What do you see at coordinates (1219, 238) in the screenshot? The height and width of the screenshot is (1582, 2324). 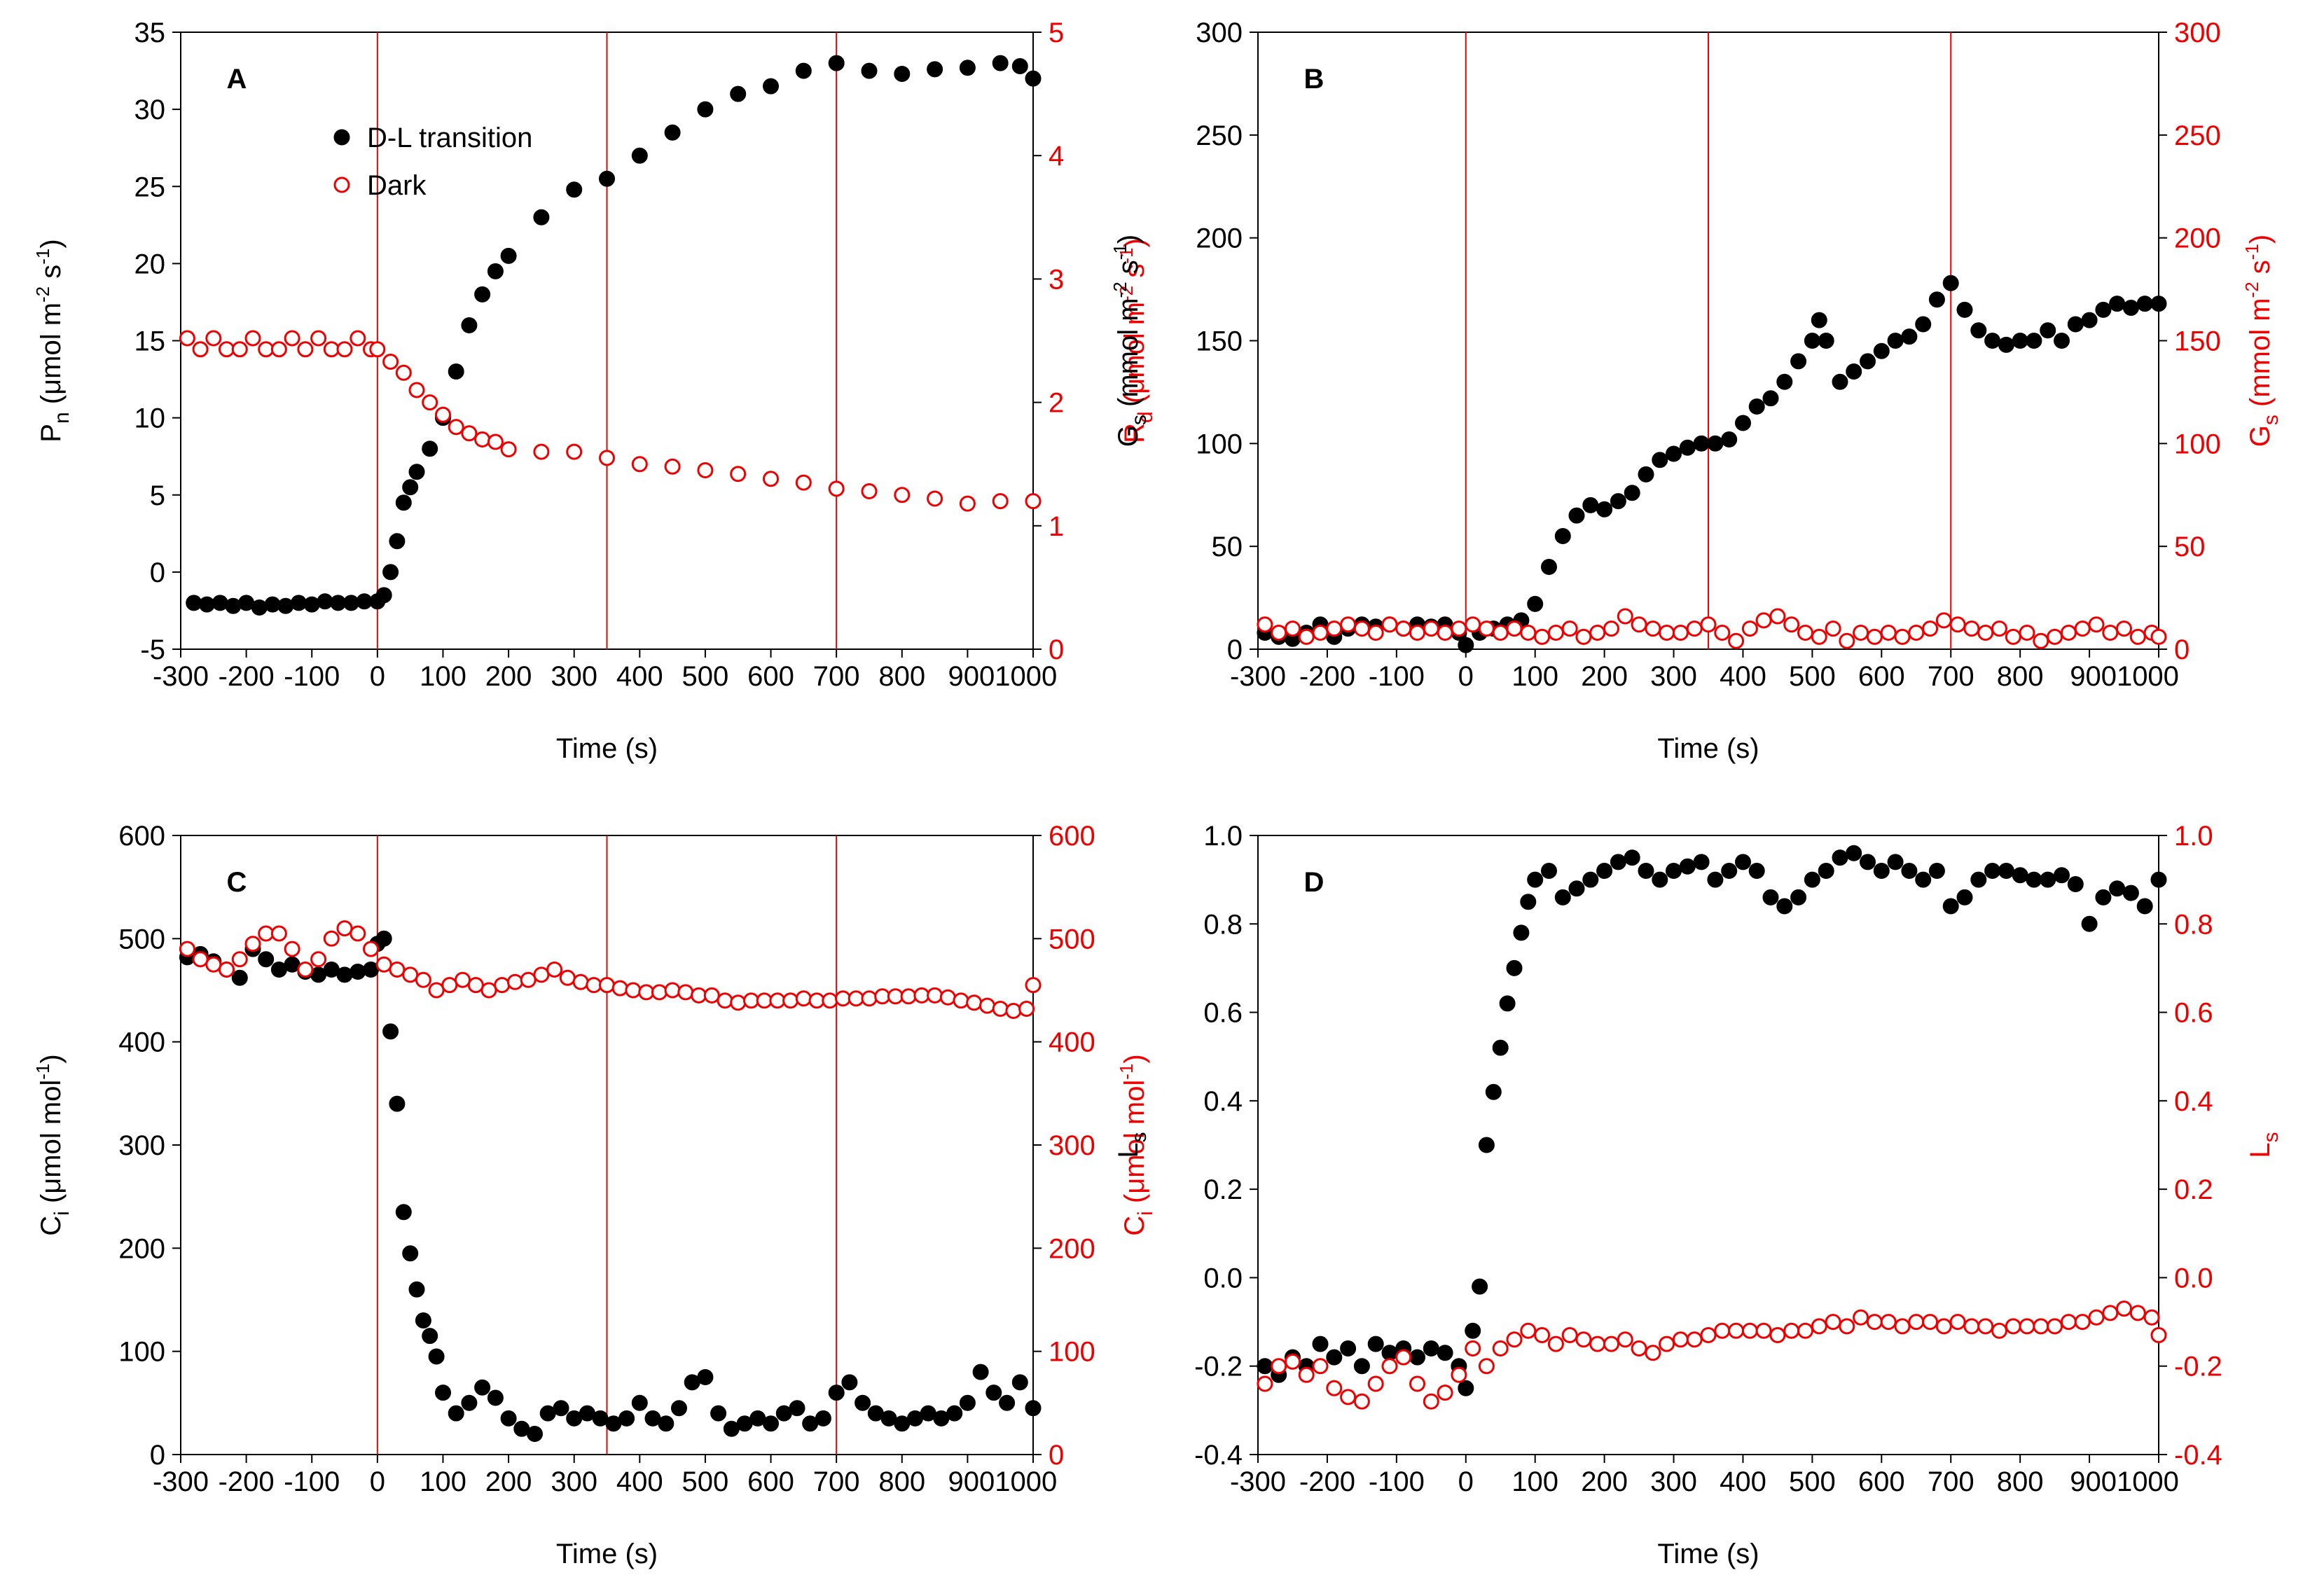 I see `y-left-tick-label: 200` at bounding box center [1219, 238].